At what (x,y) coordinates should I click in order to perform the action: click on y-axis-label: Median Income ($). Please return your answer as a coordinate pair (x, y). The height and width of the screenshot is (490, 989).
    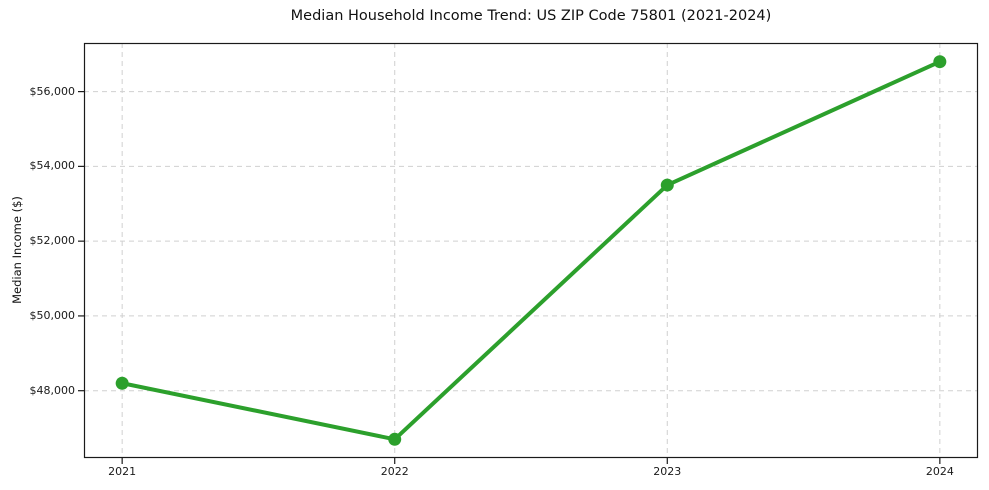
    Looking at the image, I should click on (17, 250).